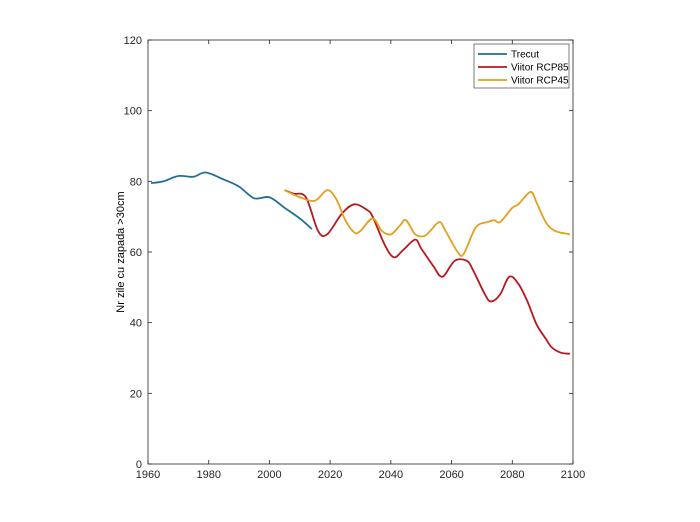  Describe the element at coordinates (540, 81) in the screenshot. I see `legend-label: Viitor RCP45` at that location.